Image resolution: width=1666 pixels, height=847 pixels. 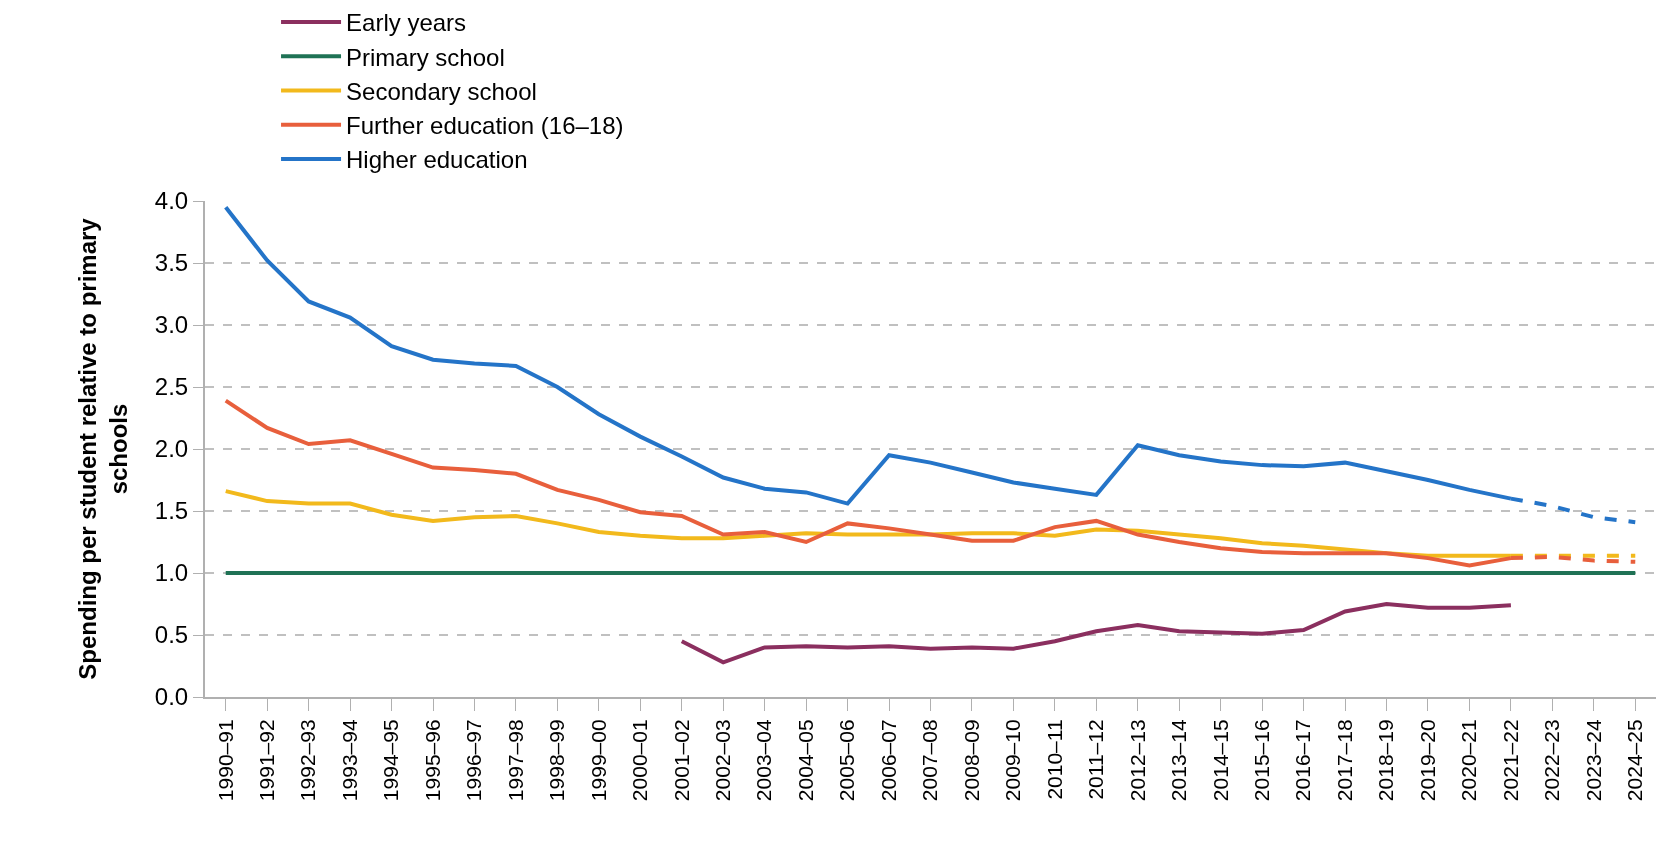 What do you see at coordinates (930, 760) in the screenshot?
I see `x-tick-label: 2007–08` at bounding box center [930, 760].